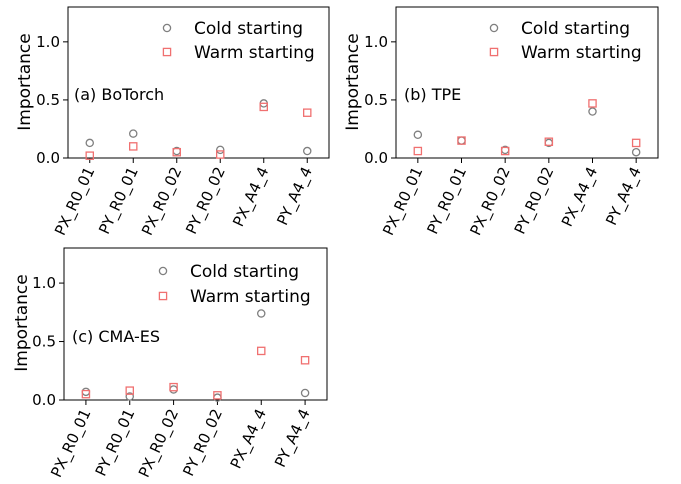 This screenshot has height=484, width=681. What do you see at coordinates (116, 336) in the screenshot?
I see `panel-annotation: (c) CMA-ES` at bounding box center [116, 336].